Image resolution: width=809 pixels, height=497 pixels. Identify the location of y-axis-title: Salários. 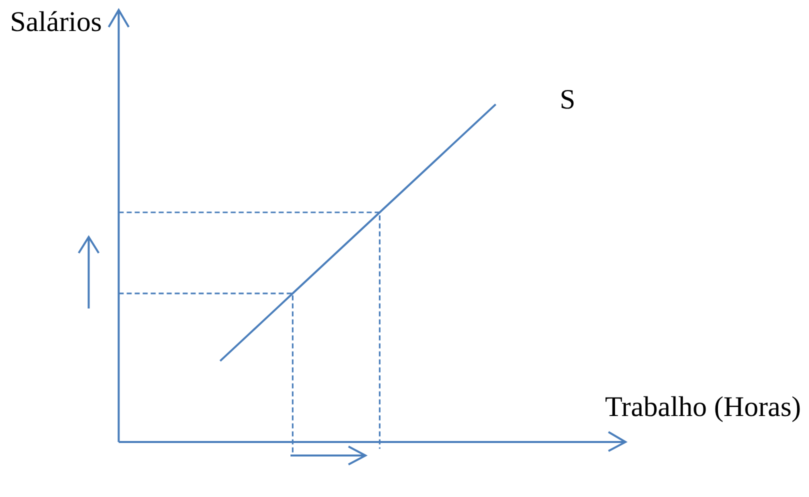
(56, 22).